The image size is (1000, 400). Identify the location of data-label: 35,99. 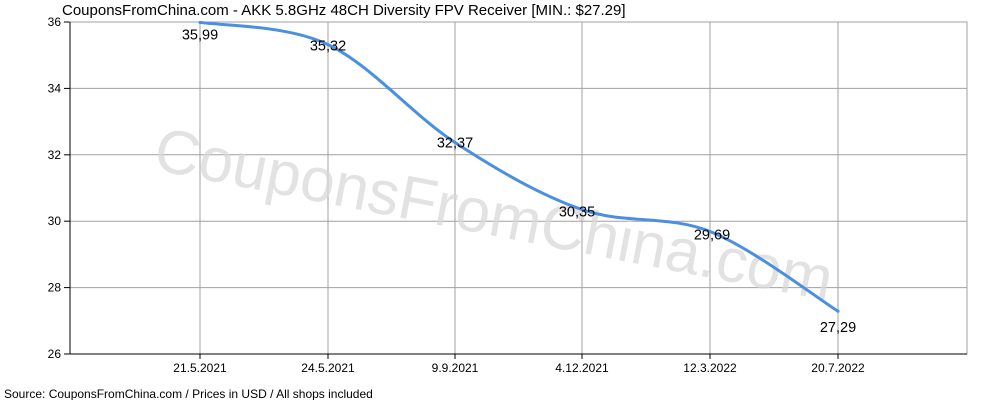
(200, 35).